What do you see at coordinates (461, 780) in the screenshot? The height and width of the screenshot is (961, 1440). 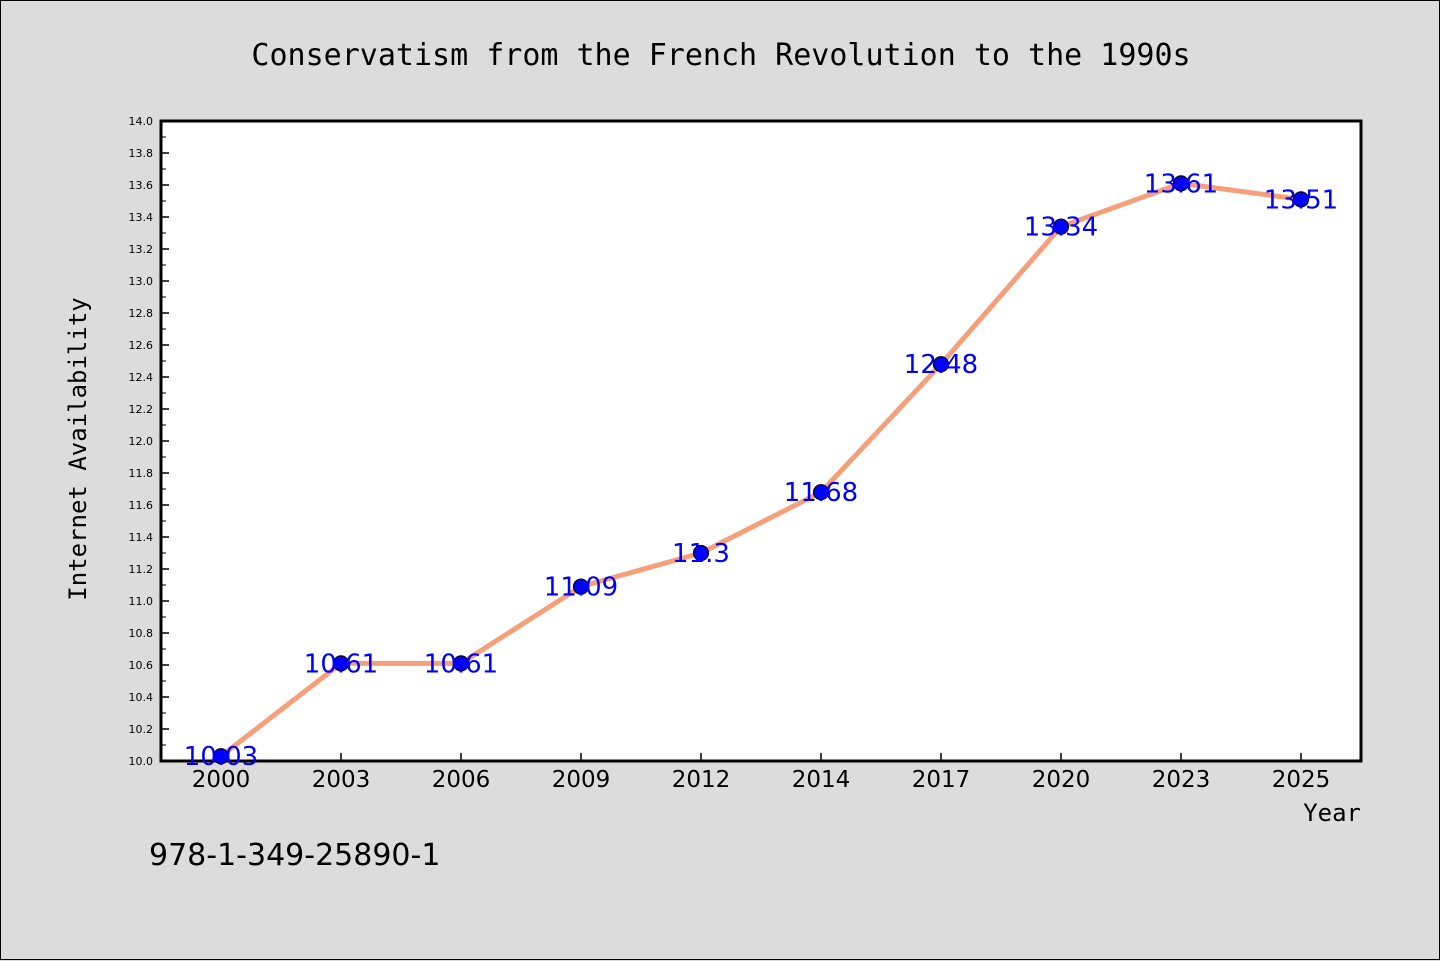 I see `x-tick-label: 2006` at bounding box center [461, 780].